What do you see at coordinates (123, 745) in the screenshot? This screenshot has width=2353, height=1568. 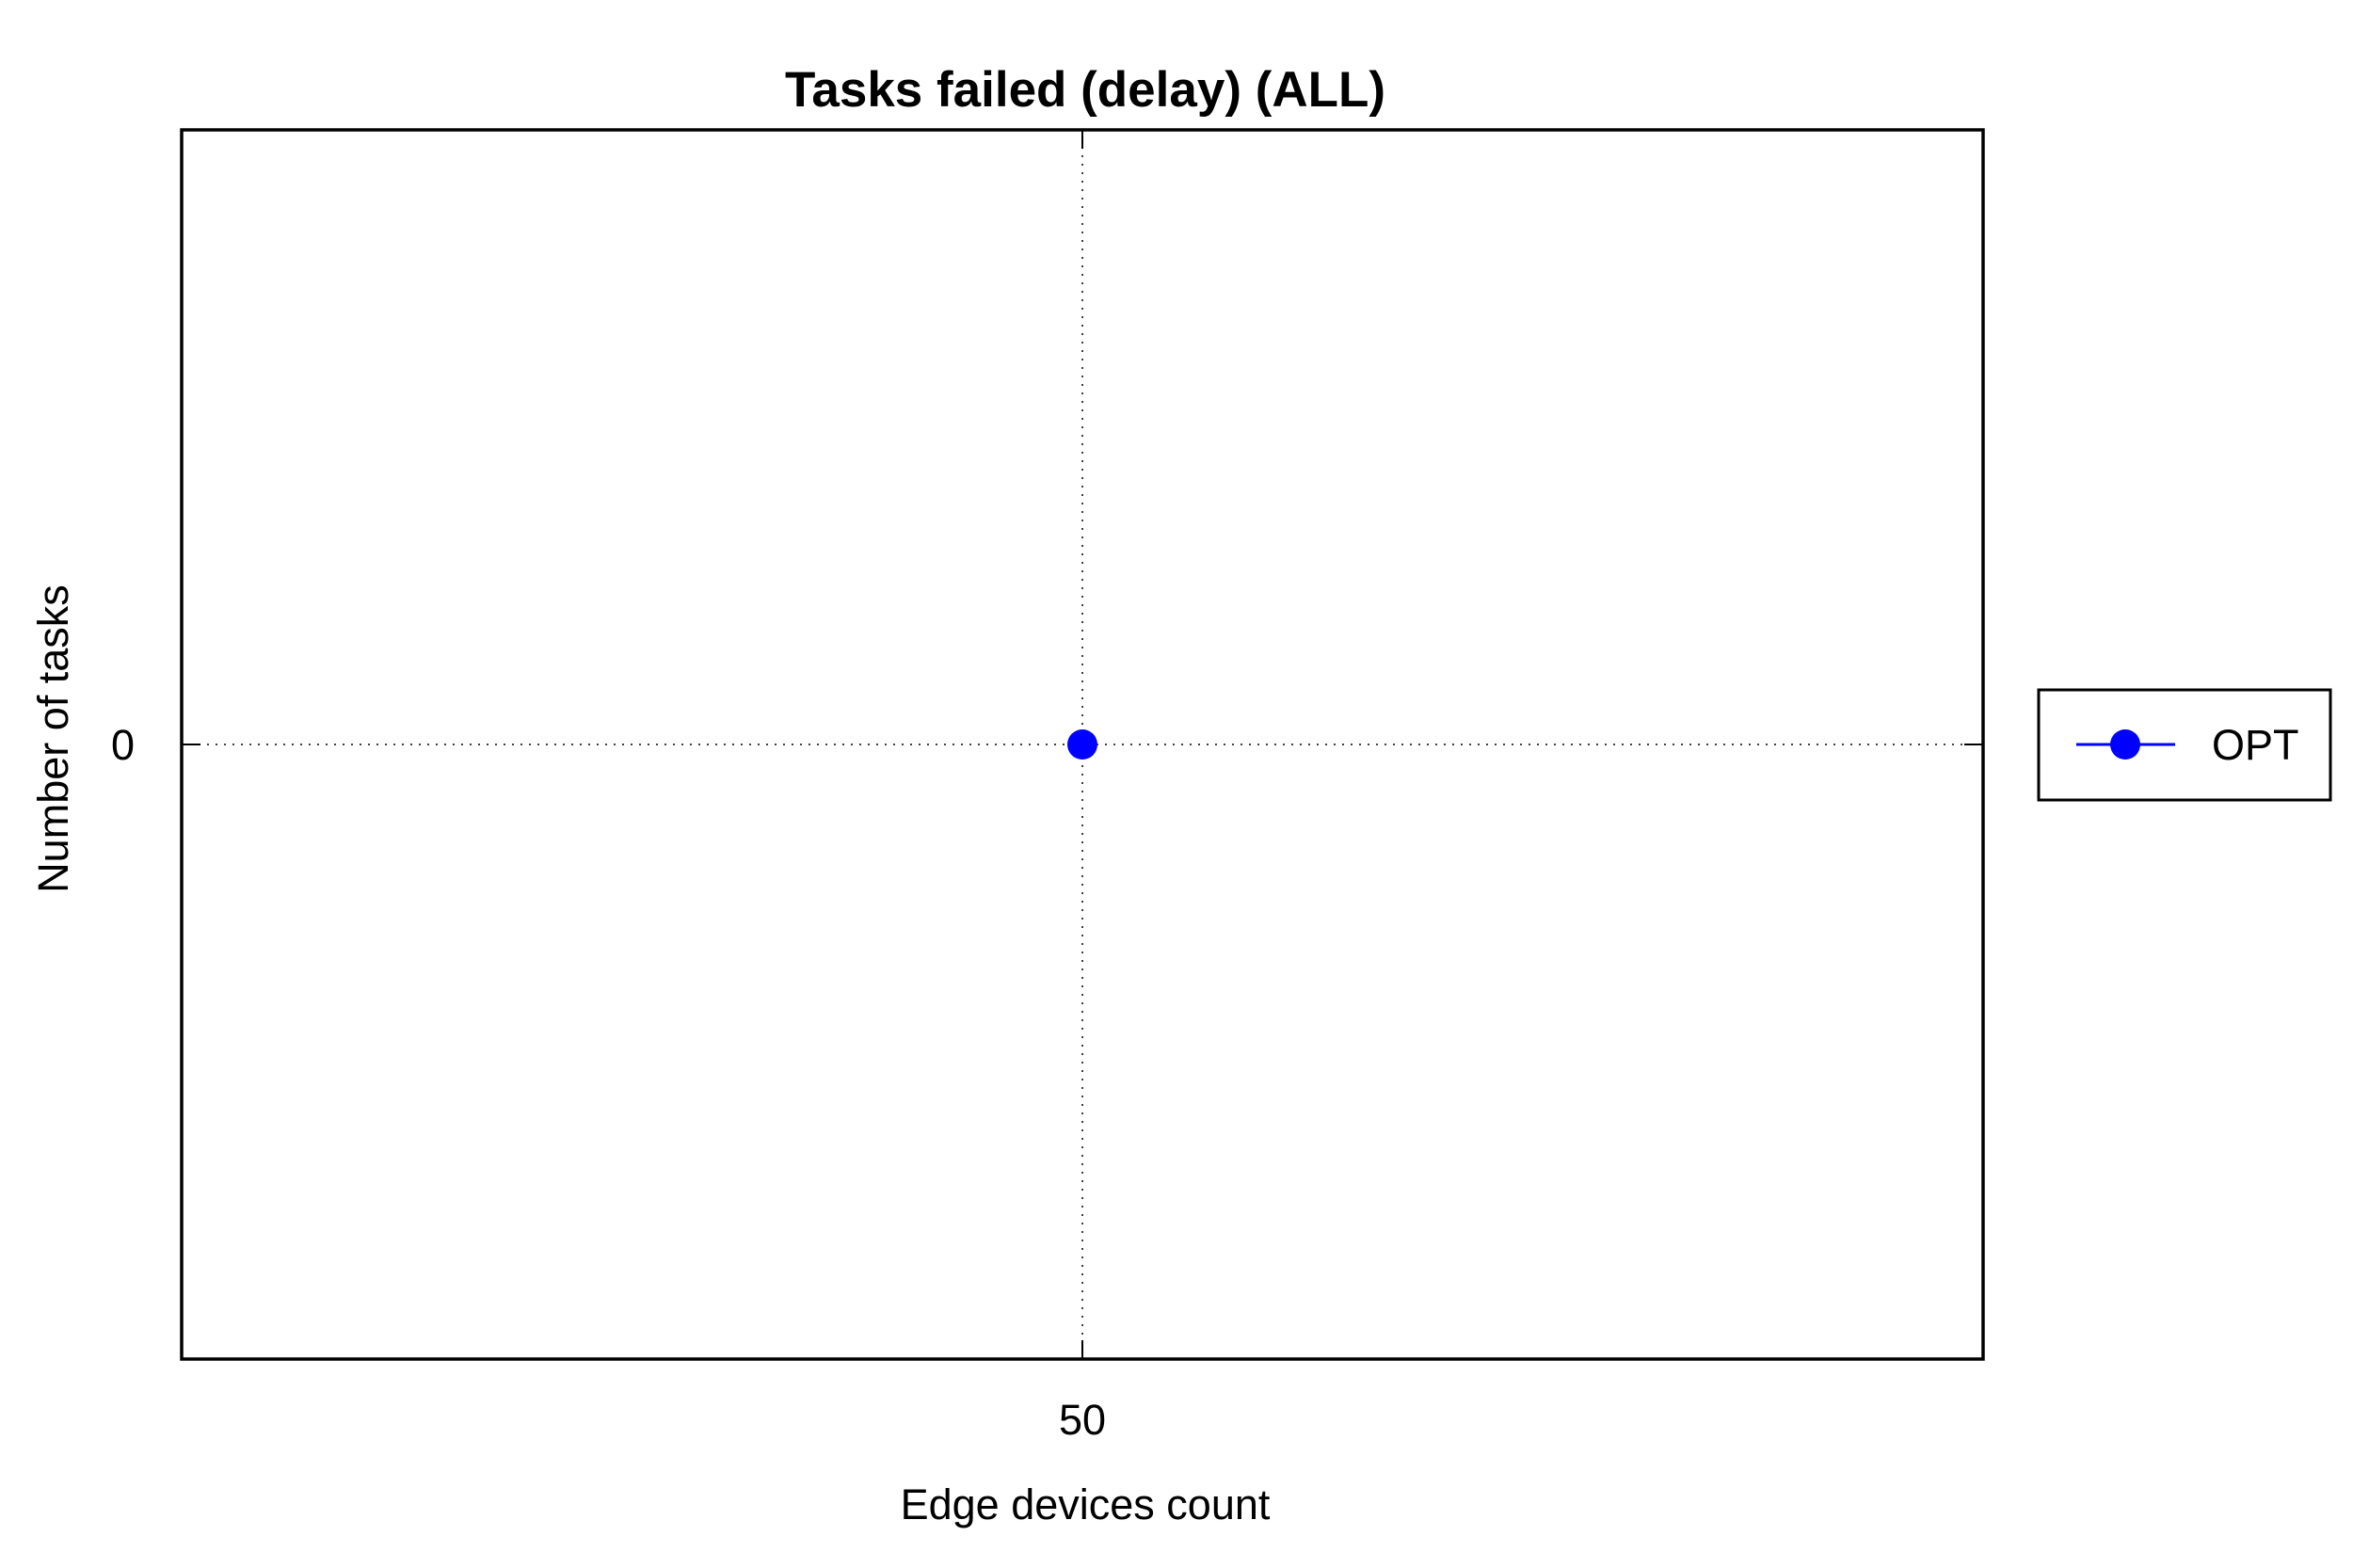 I see `y-tick-label: 0` at bounding box center [123, 745].